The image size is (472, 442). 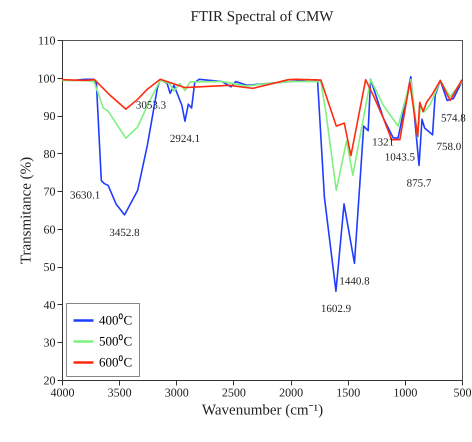 I want to click on x-tick-label: 4000, so click(x=62, y=393).